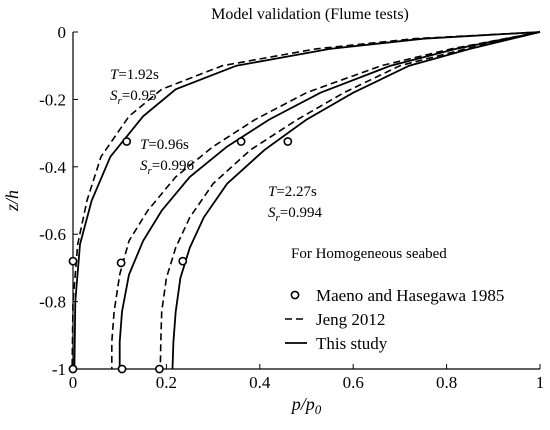  Describe the element at coordinates (52, 302) in the screenshot. I see `y-tick-label: -0.8` at that location.